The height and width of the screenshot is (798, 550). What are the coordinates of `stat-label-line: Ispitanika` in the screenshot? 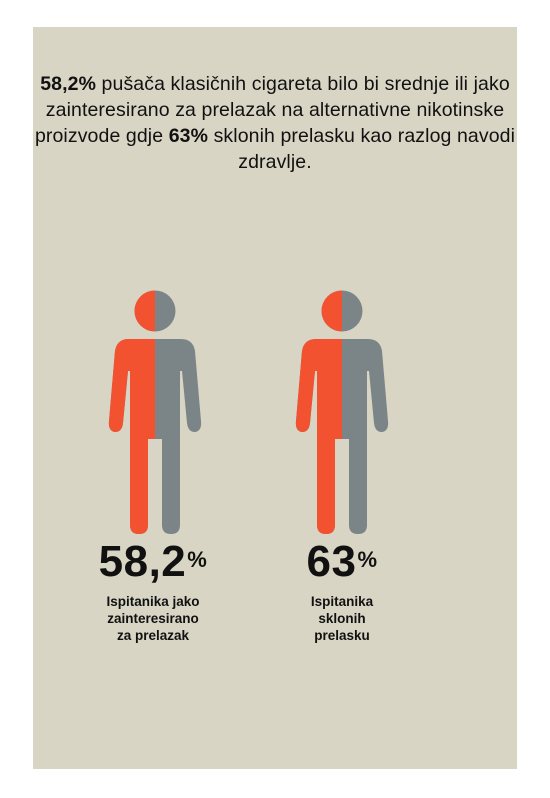 It's located at (342, 601).